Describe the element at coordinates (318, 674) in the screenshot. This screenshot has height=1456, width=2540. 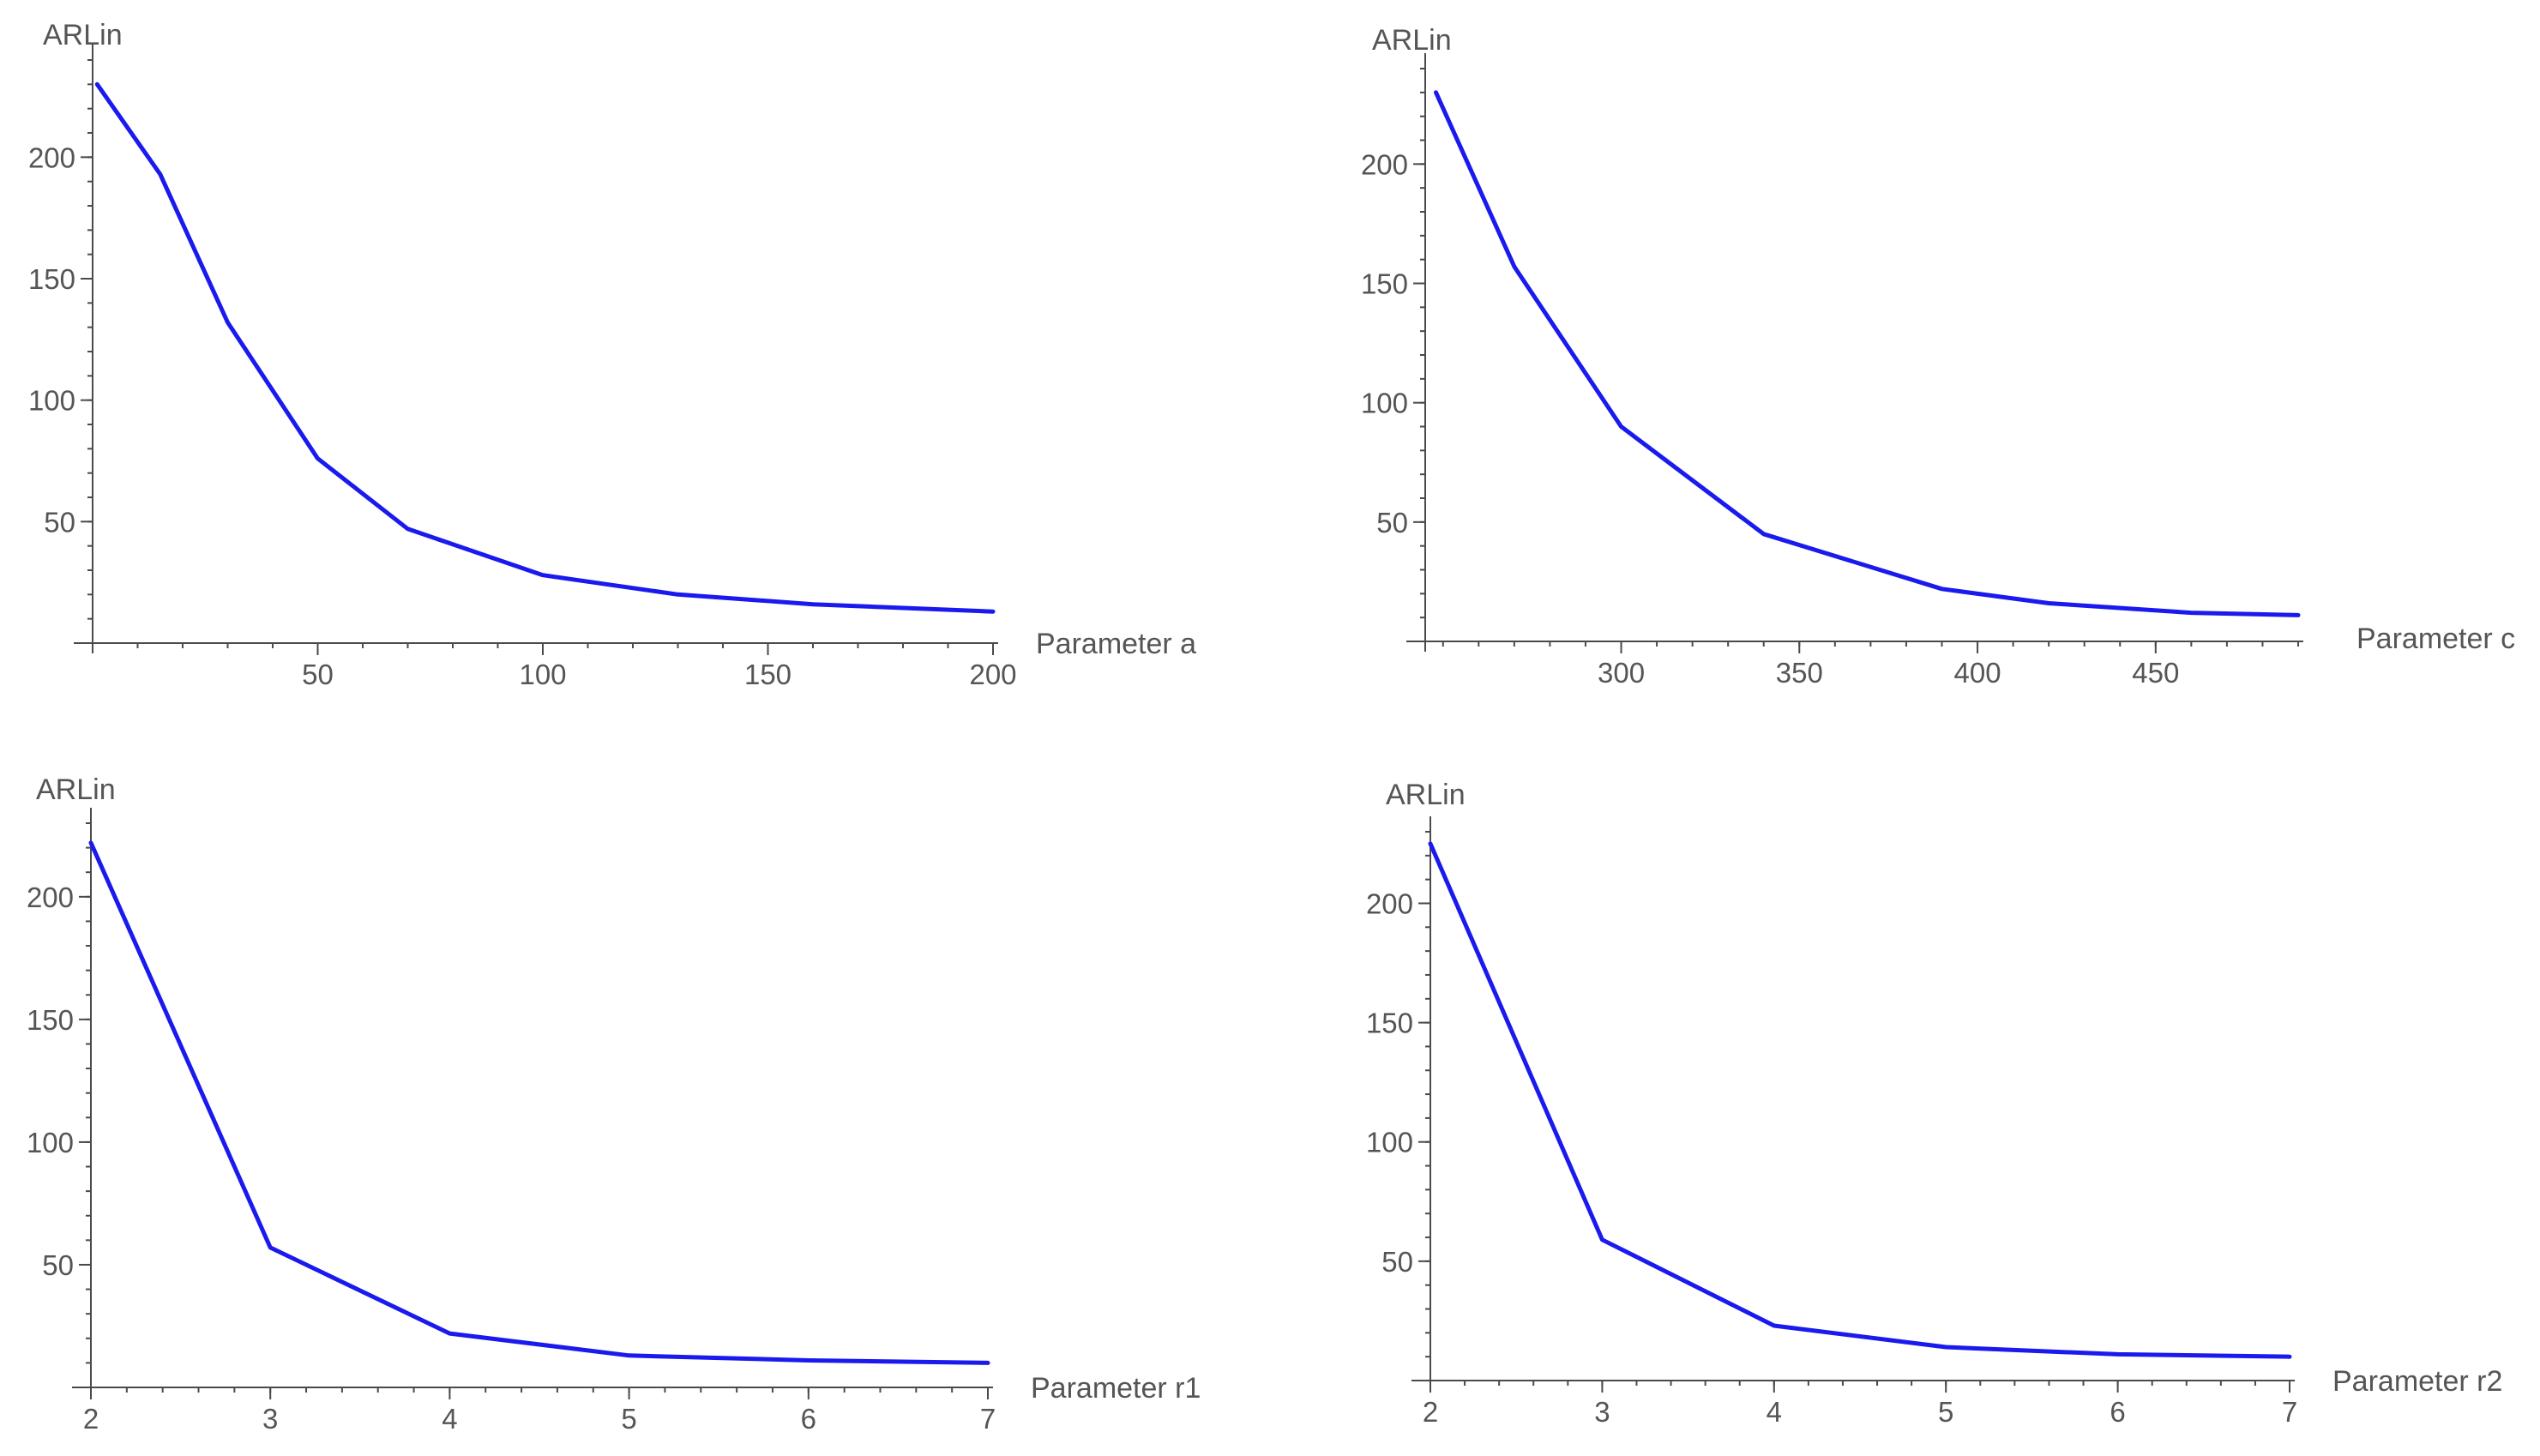
I see `x-tick-label: 50` at that location.